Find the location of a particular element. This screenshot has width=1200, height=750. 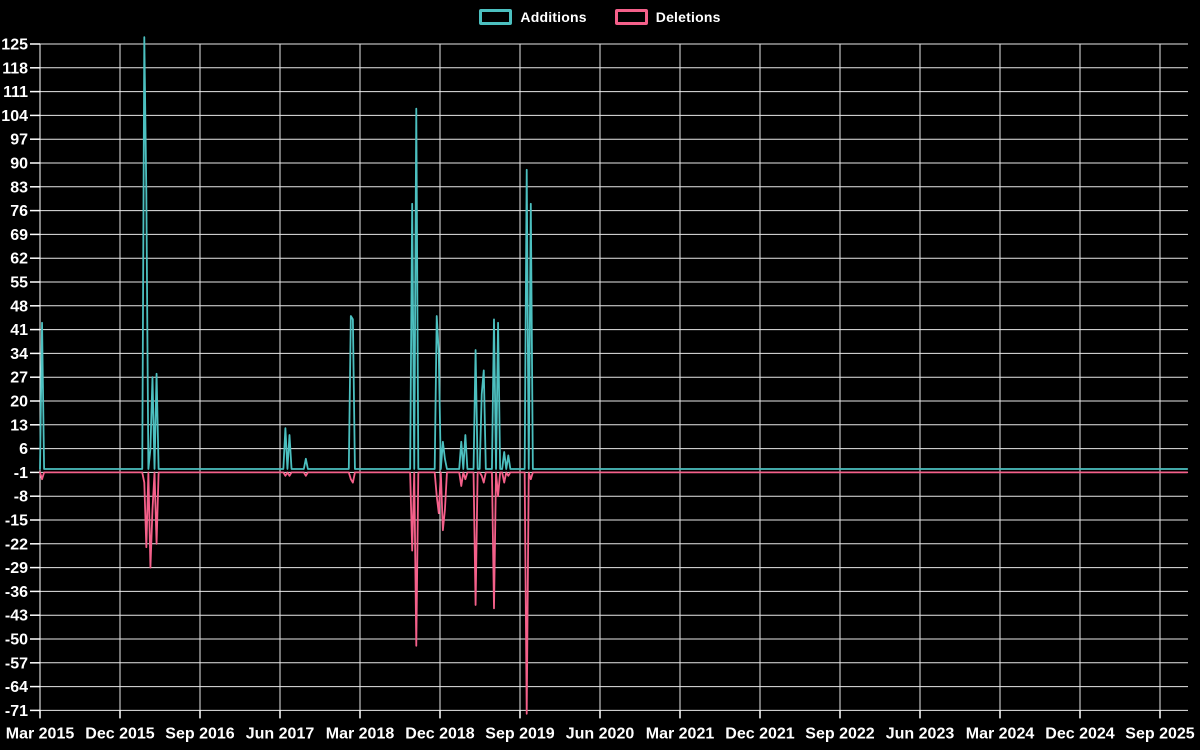

x-tick-label: Jun 2017 is located at coordinates (280, 733).